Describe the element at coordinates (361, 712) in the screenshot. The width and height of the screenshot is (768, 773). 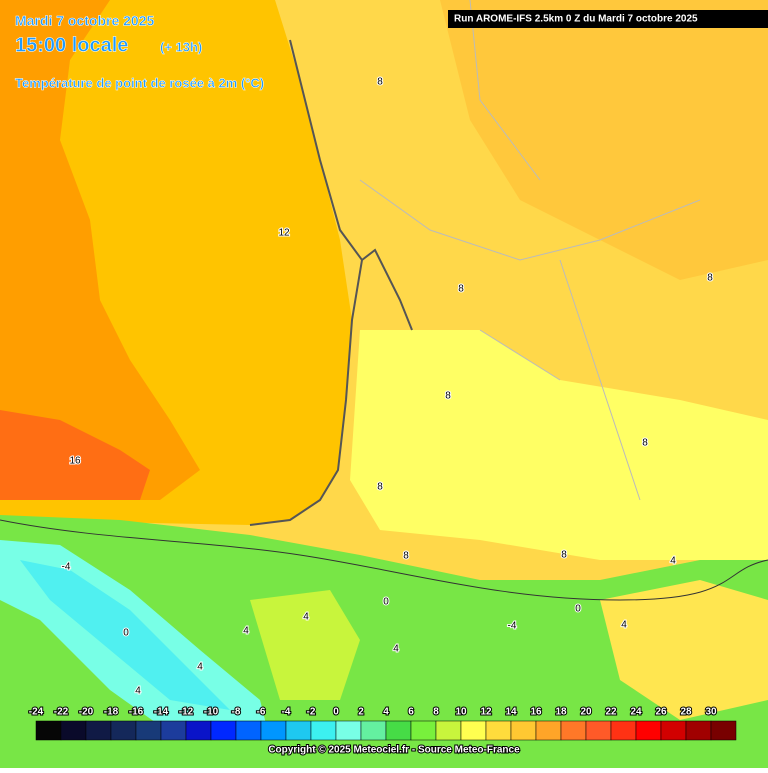
I see `legend-tick-label: 2` at that location.